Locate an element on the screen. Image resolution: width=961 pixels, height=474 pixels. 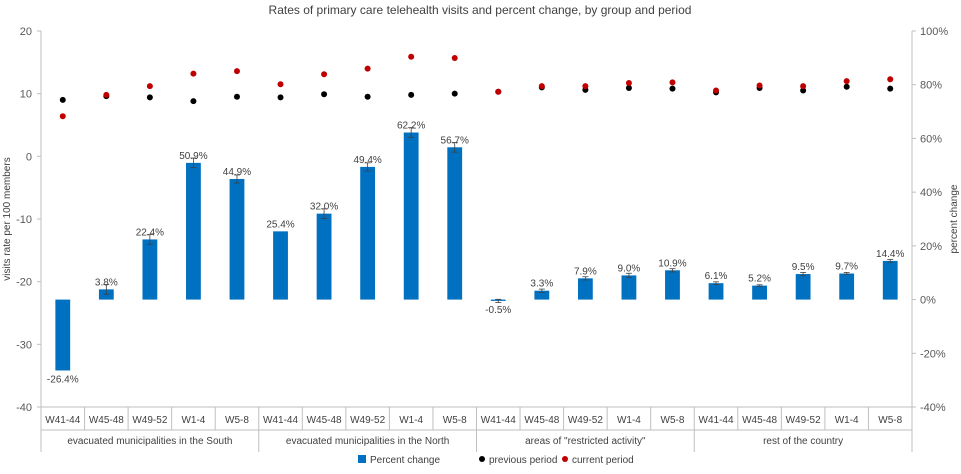
y-axis-right-title: percent change is located at coordinates (954, 218).